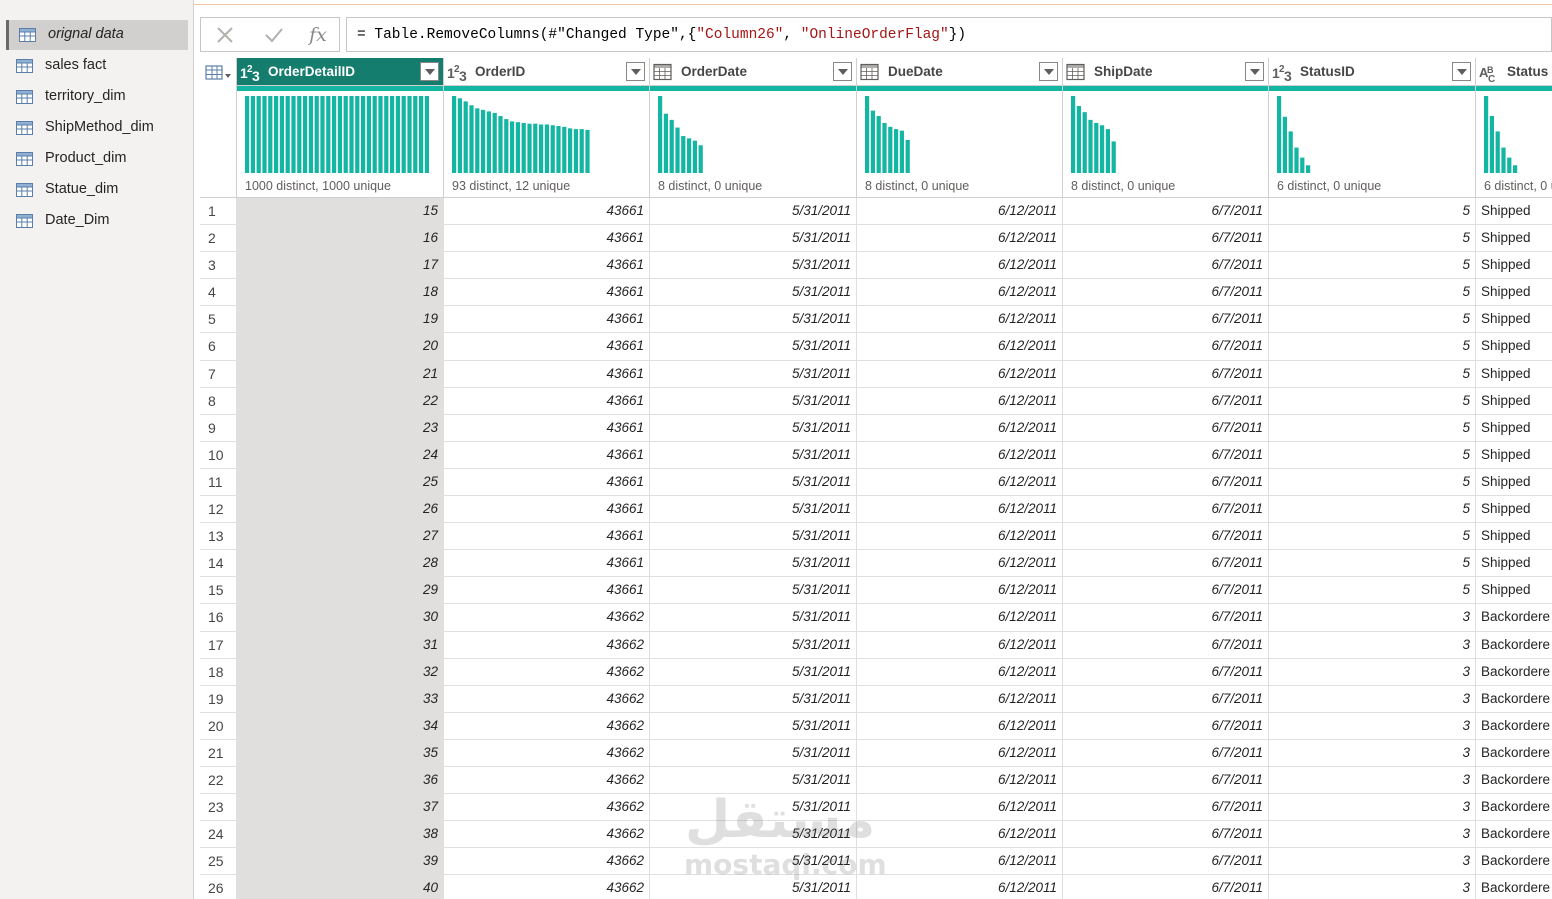  I want to click on table-cell: 39, so click(340, 861).